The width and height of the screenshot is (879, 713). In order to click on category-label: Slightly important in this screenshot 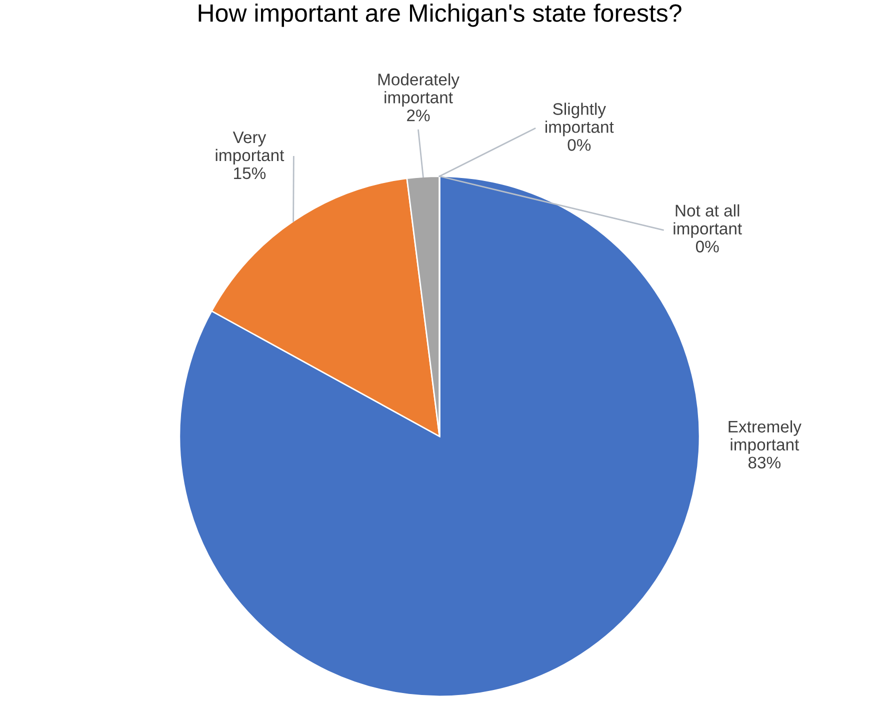, I will do `click(580, 119)`.